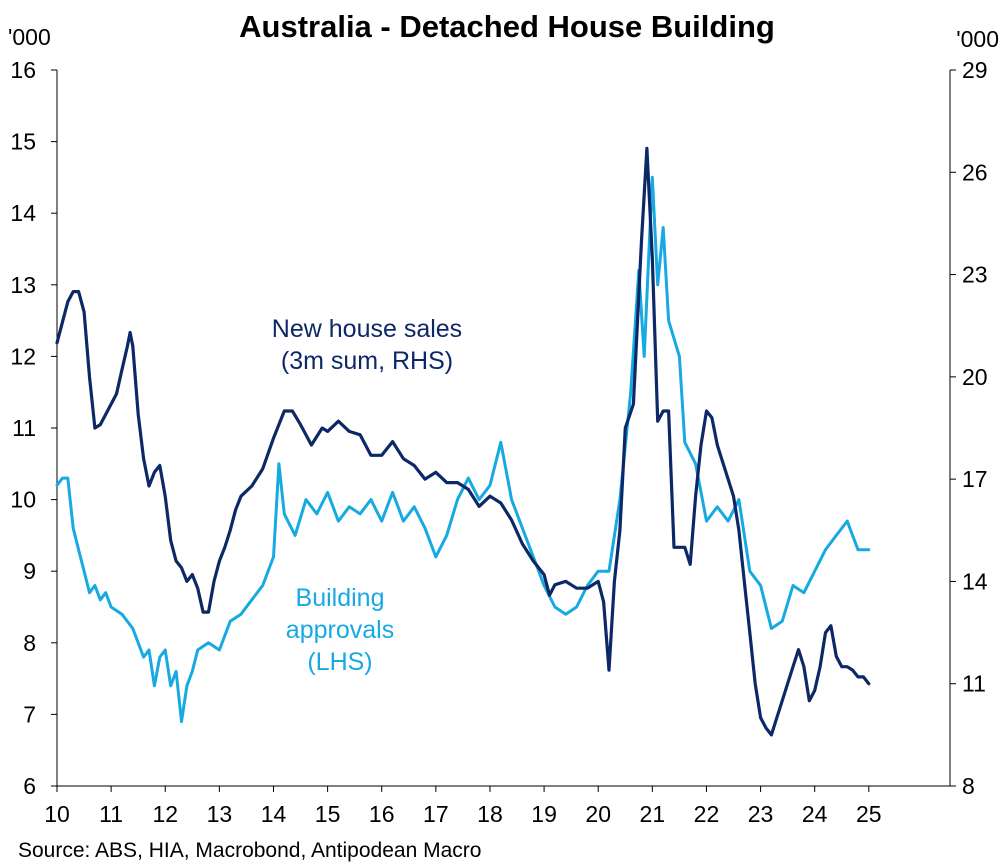  Describe the element at coordinates (761, 814) in the screenshot. I see `x-tick-label: 23` at that location.